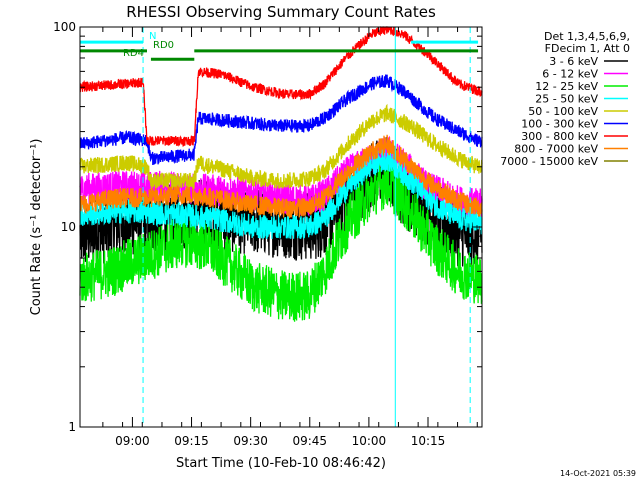 This screenshot has height=480, width=640. Describe the element at coordinates (191, 441) in the screenshot. I see `x-tick-label-1: 09:15` at that location.